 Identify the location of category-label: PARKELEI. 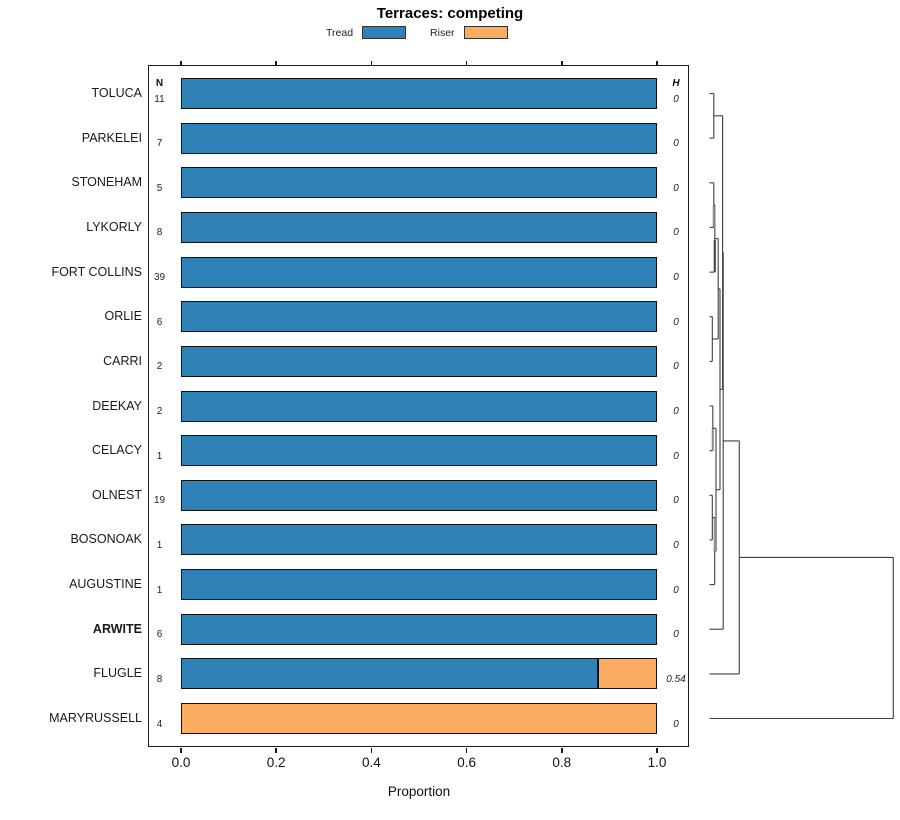
(111, 137).